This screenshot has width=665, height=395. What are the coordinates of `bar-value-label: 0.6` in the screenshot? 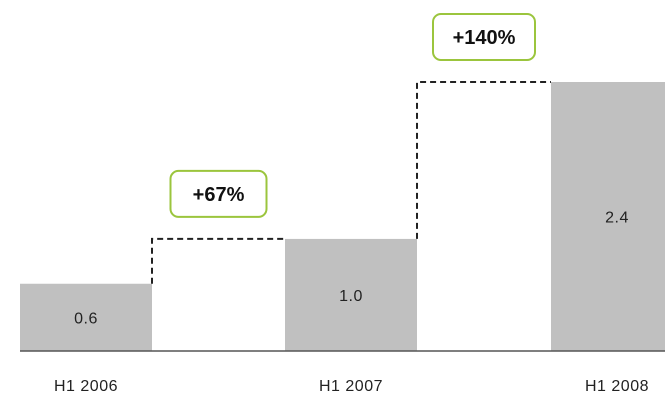 It's located at (86, 318).